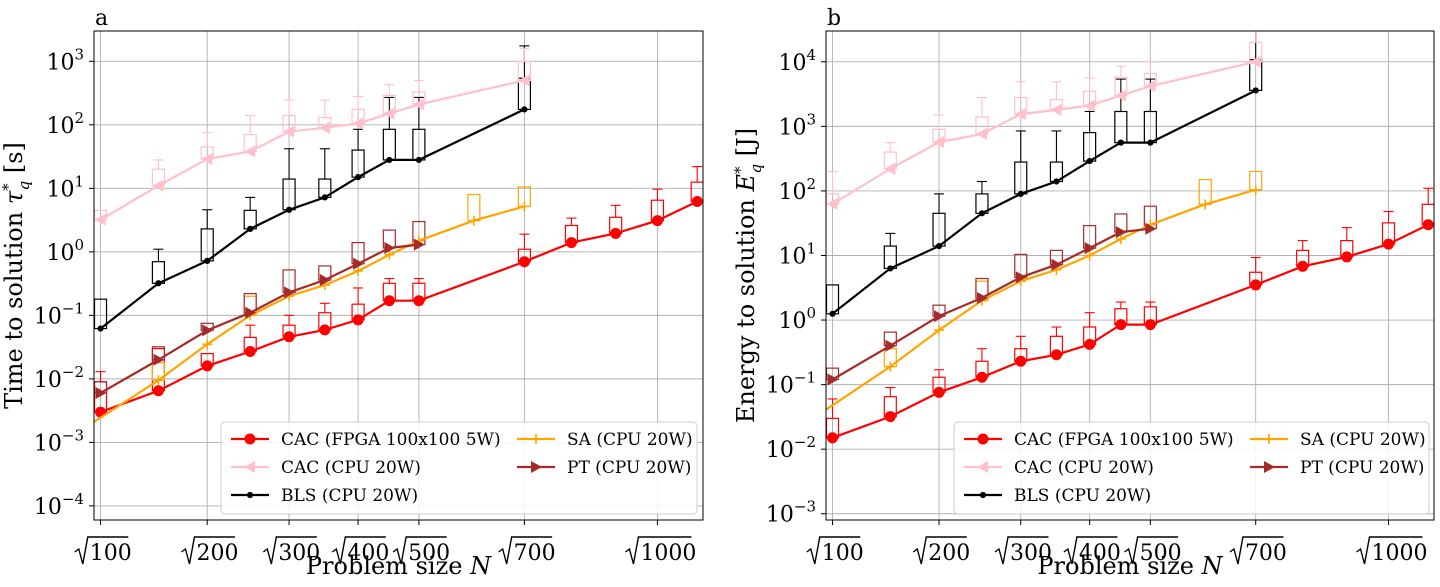  What do you see at coordinates (748, 275) in the screenshot?
I see `y-axis-label: Energy to solution E*q [J]` at bounding box center [748, 275].